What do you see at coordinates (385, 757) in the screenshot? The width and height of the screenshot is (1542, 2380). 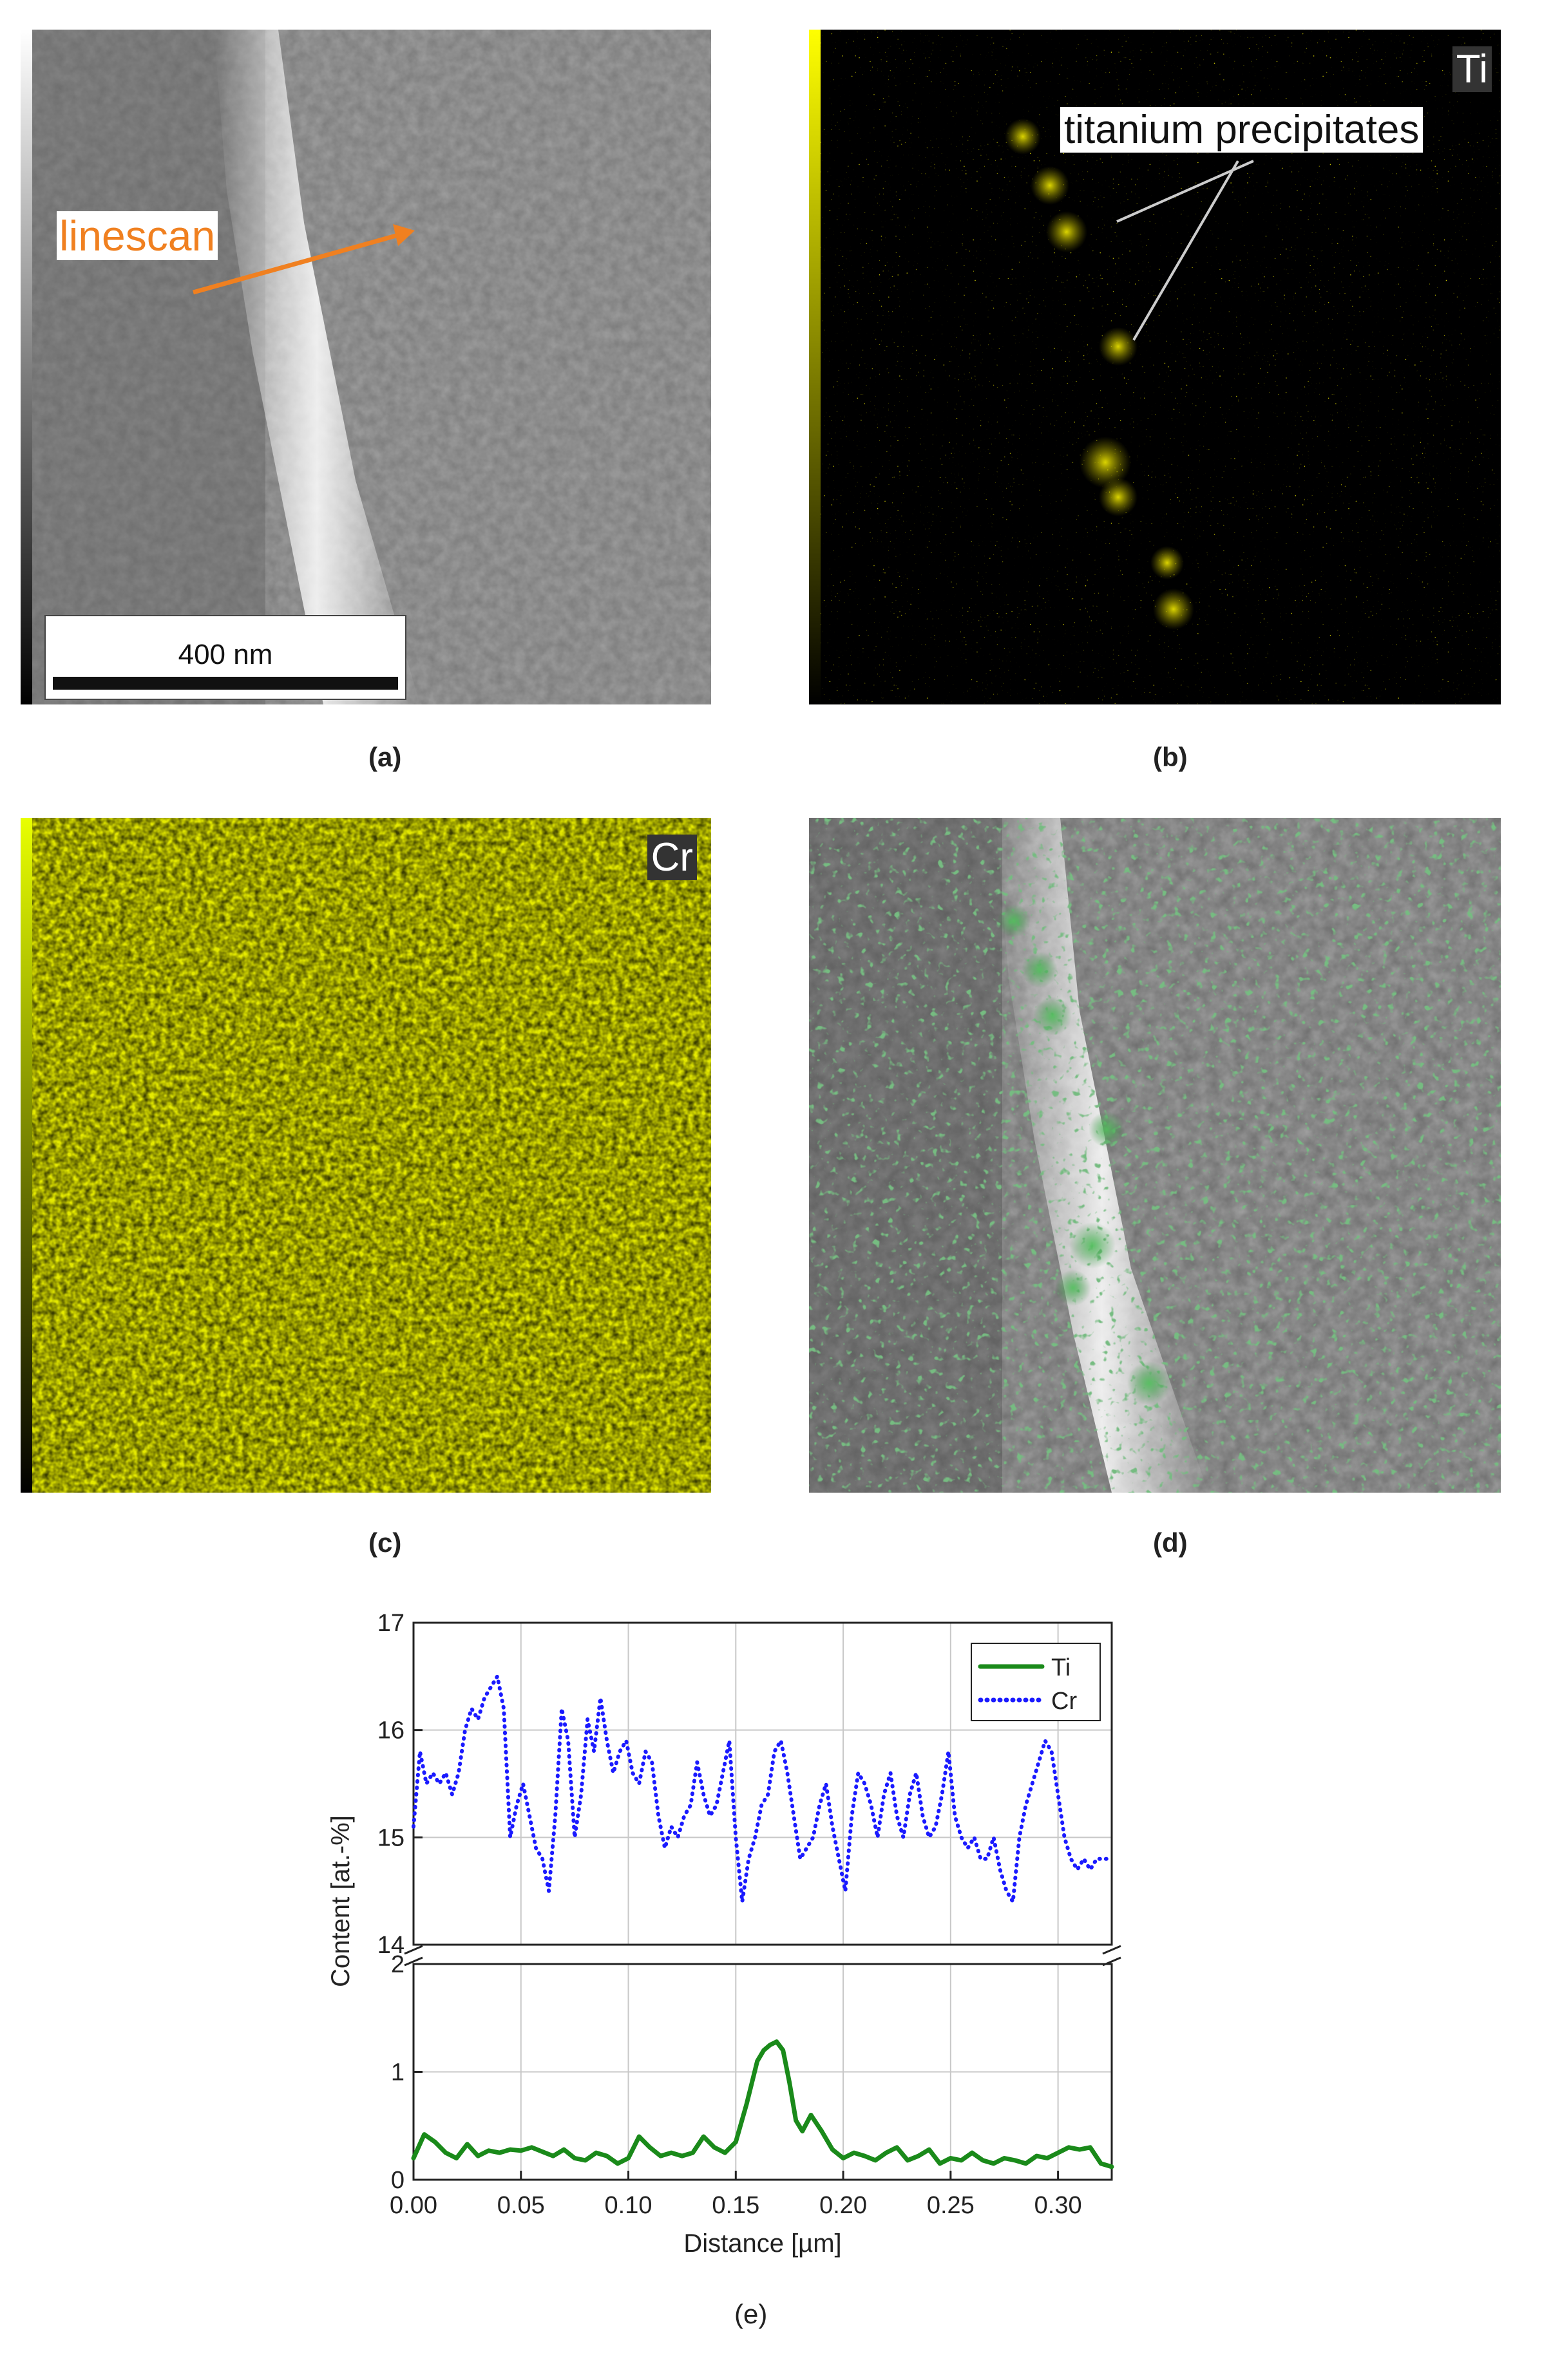 I see `caption-a: (a)` at bounding box center [385, 757].